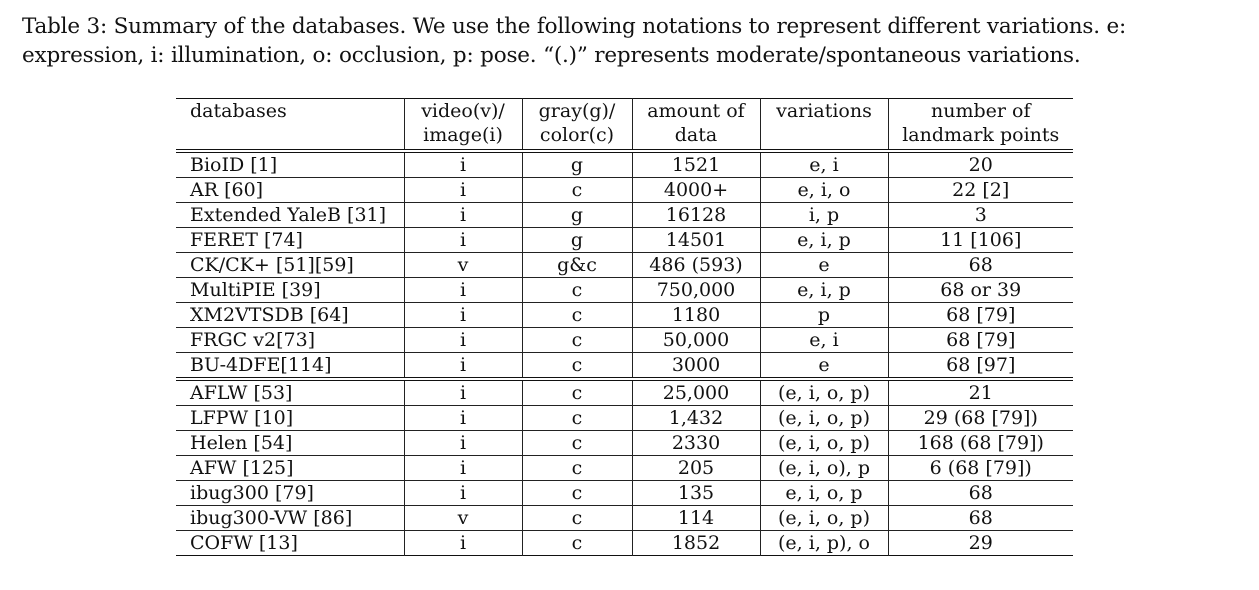  What do you see at coordinates (824, 365) in the screenshot?
I see `cell-variations: e` at bounding box center [824, 365].